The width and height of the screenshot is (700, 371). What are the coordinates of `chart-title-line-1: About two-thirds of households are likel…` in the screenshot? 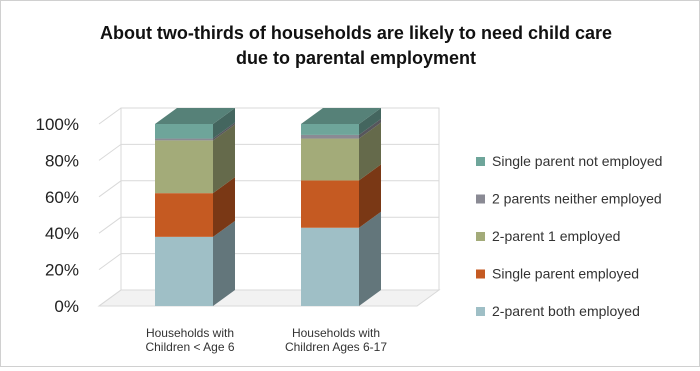 It's located at (356, 33).